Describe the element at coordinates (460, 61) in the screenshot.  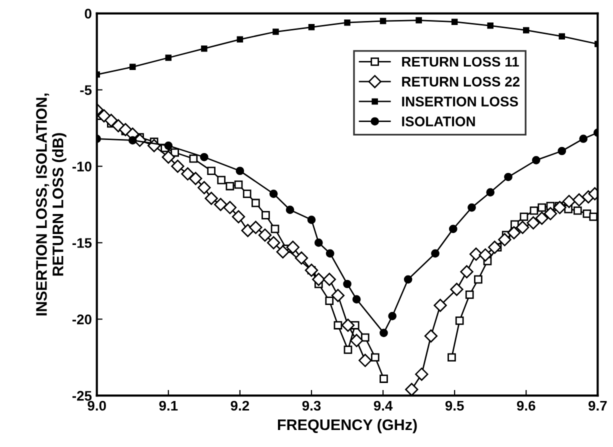
I see `legend-label: RETURN LOSS 11` at that location.